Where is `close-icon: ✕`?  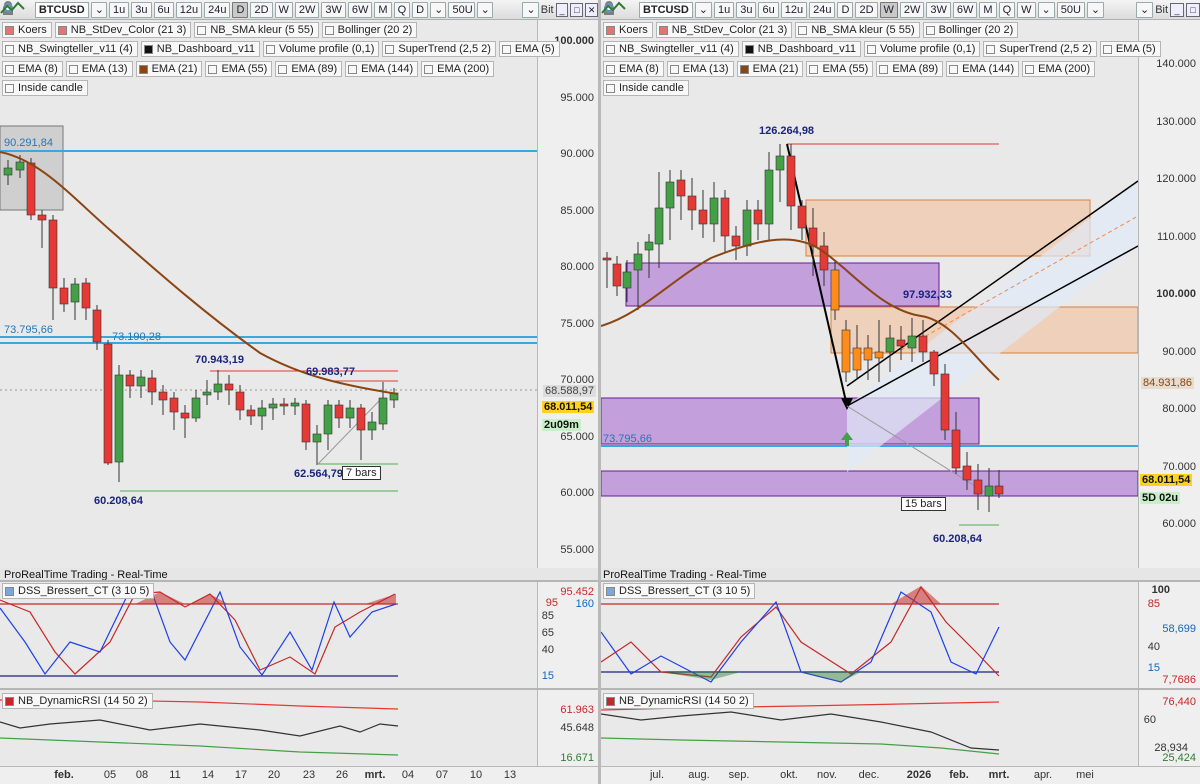
close-icon: ✕ is located at coordinates (591, 9).